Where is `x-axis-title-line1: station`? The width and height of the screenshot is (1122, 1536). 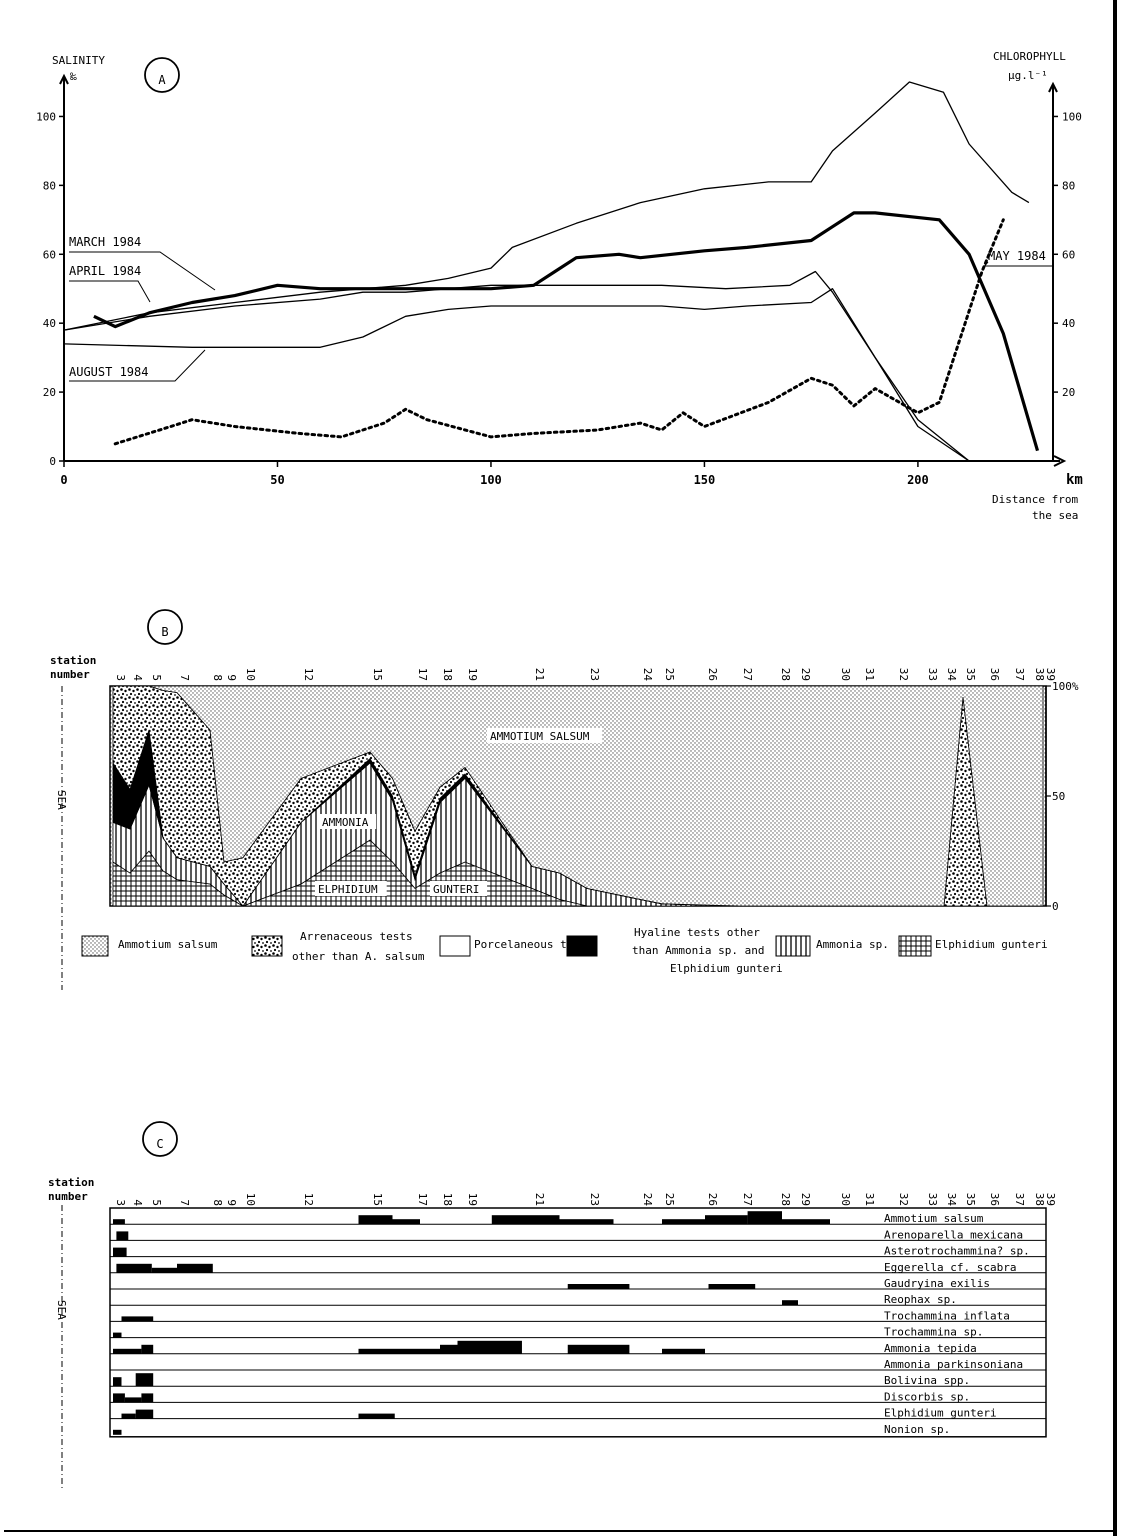 x-axis-title-line1: station is located at coordinates (71, 1182).